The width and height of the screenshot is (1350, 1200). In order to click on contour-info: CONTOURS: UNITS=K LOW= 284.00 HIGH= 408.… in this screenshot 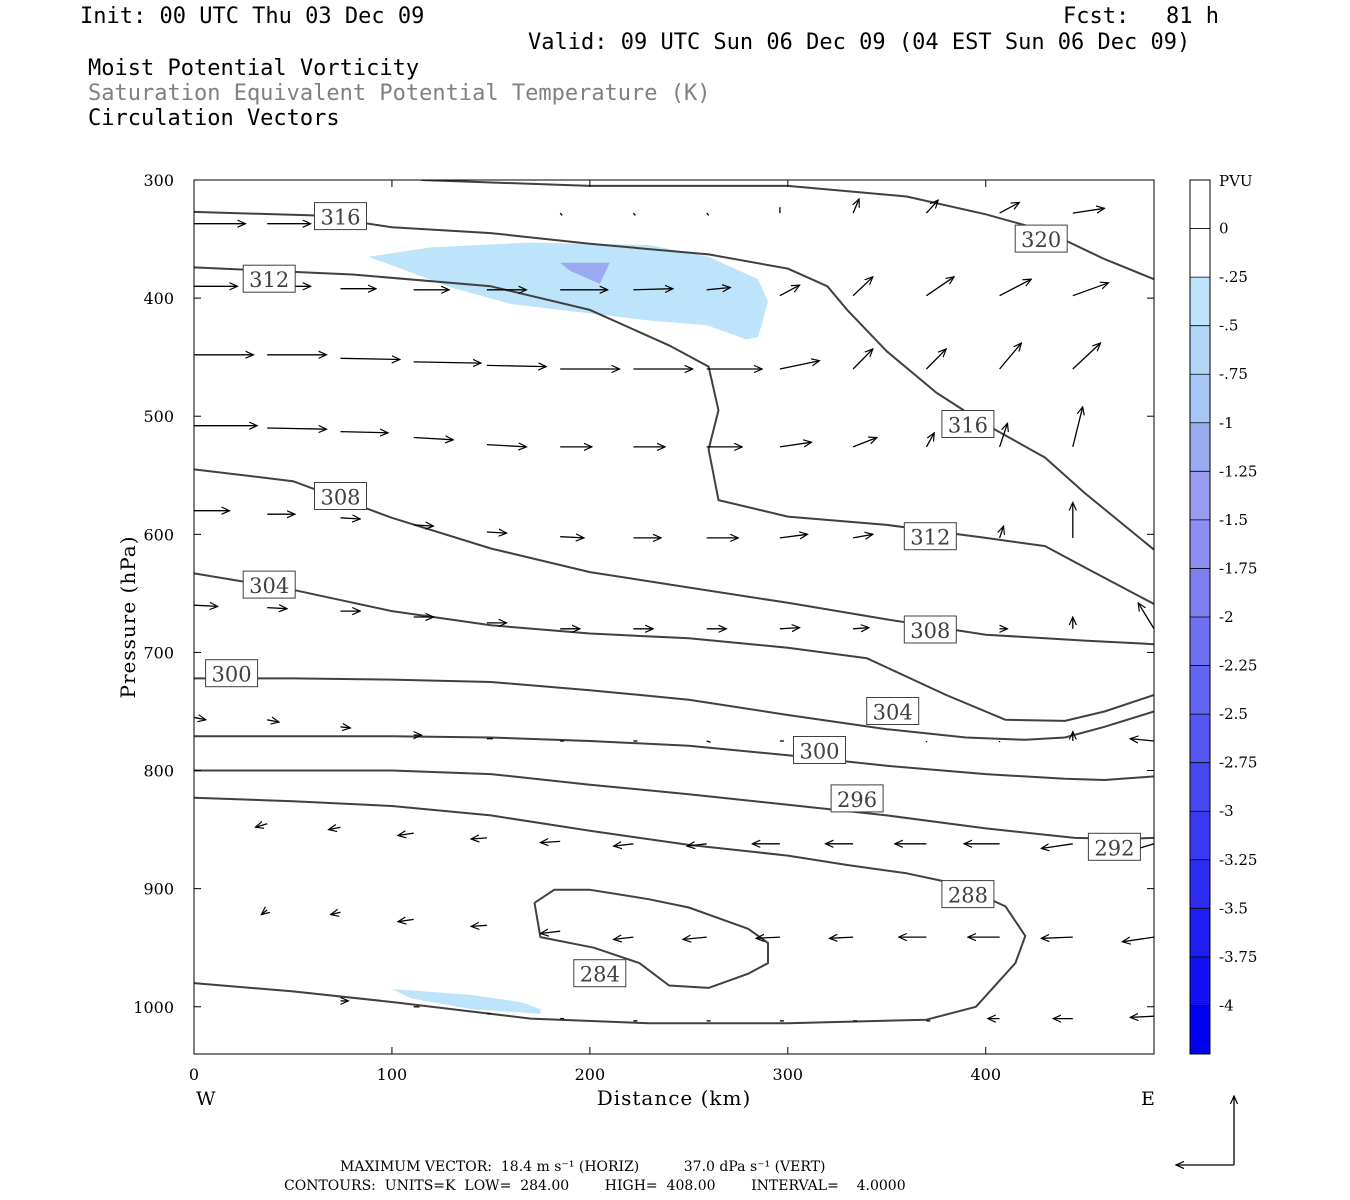, I will do `click(595, 1186)`.